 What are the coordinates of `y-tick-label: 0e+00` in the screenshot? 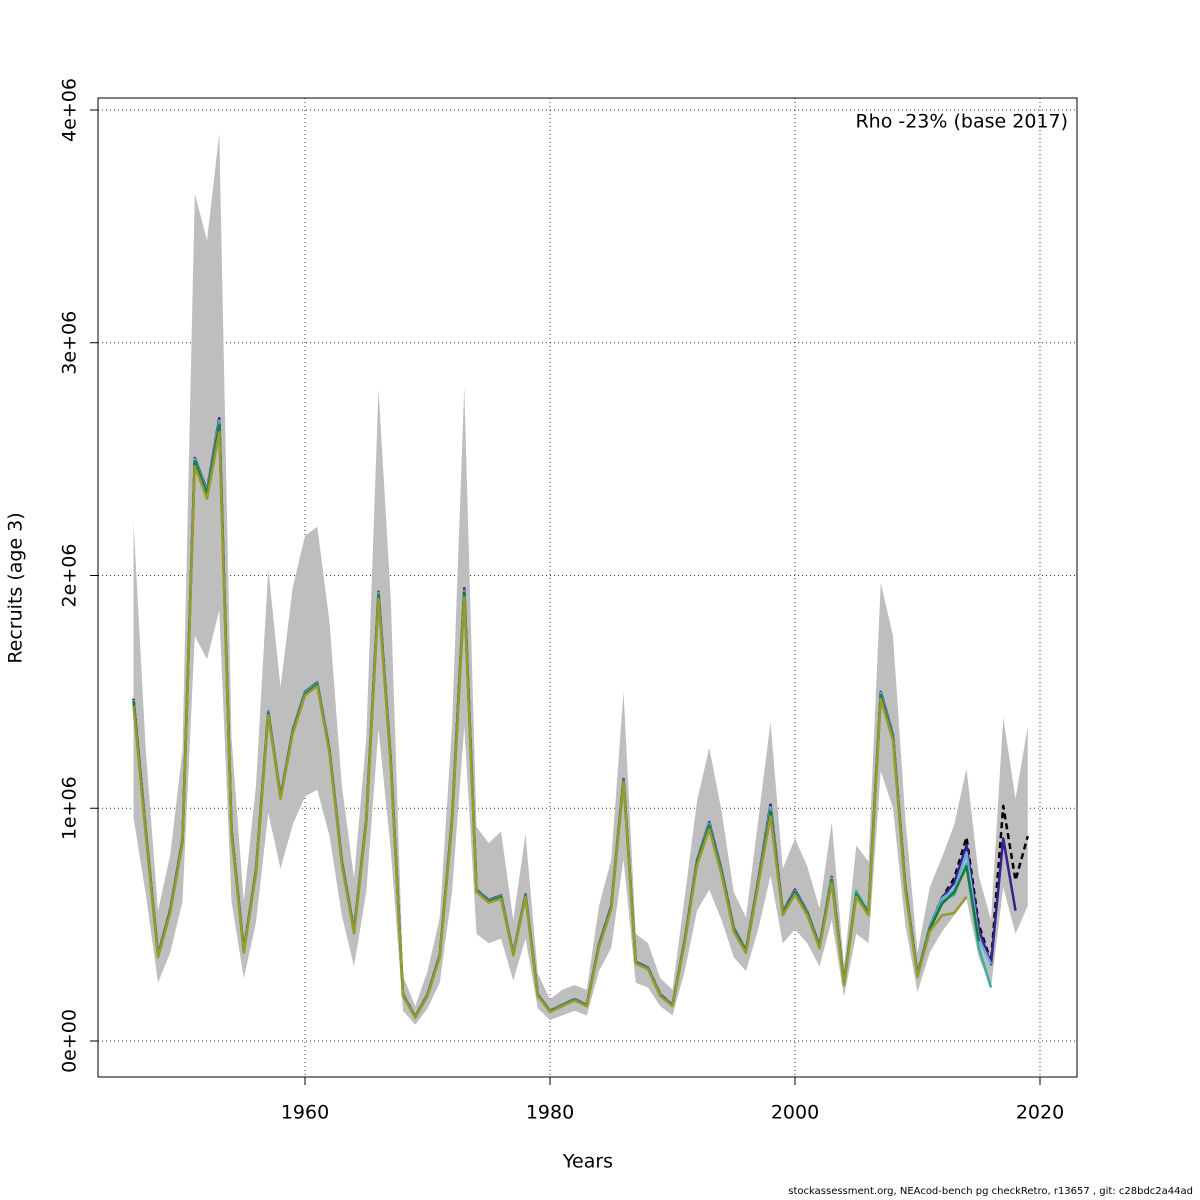 It's located at (70, 1041).